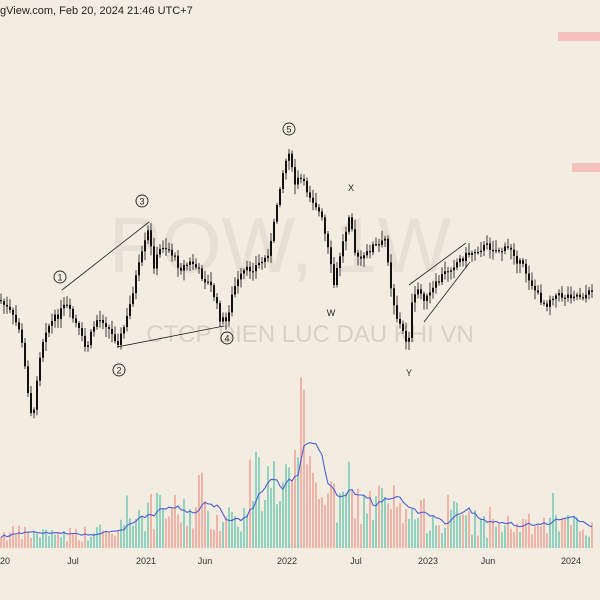 The height and width of the screenshot is (600, 600). What do you see at coordinates (409, 373) in the screenshot?
I see `wave-label-y: Y` at bounding box center [409, 373].